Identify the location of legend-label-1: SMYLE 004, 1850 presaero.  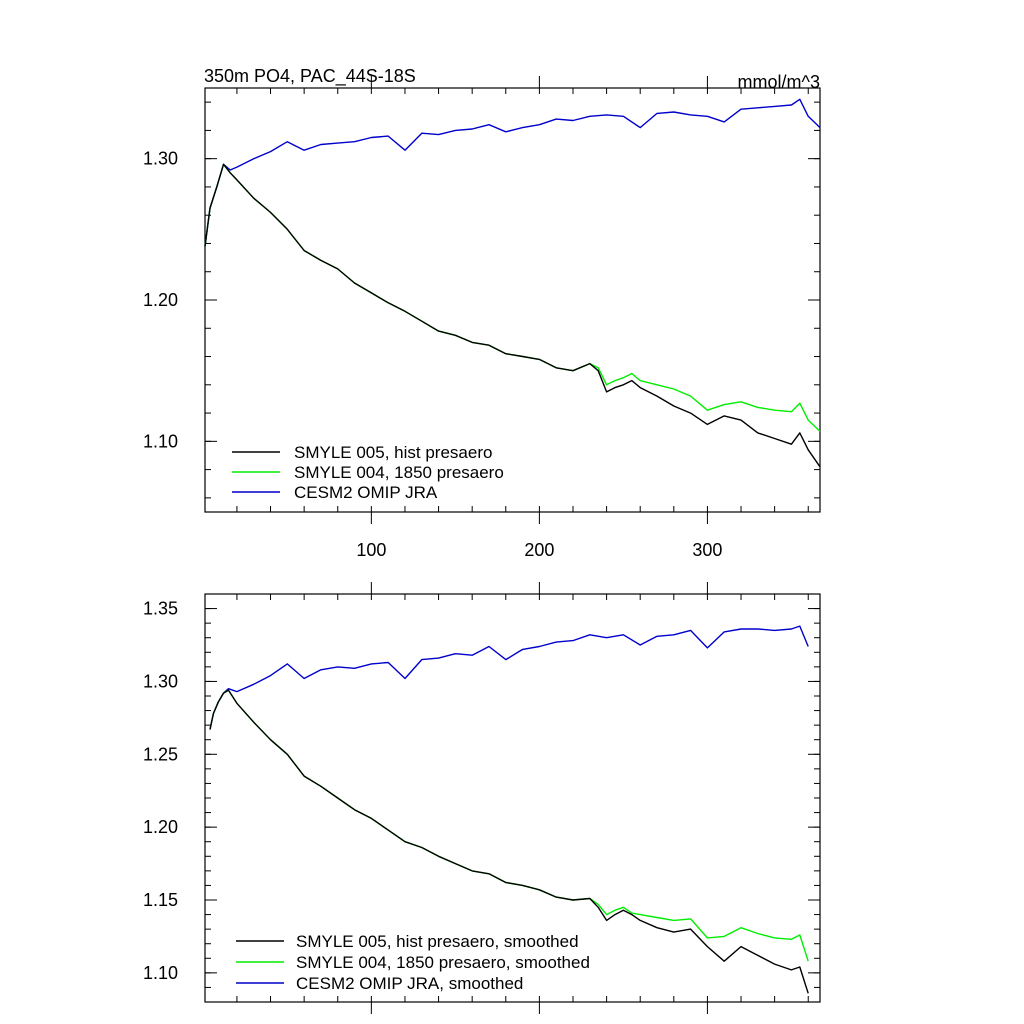
(399, 472).